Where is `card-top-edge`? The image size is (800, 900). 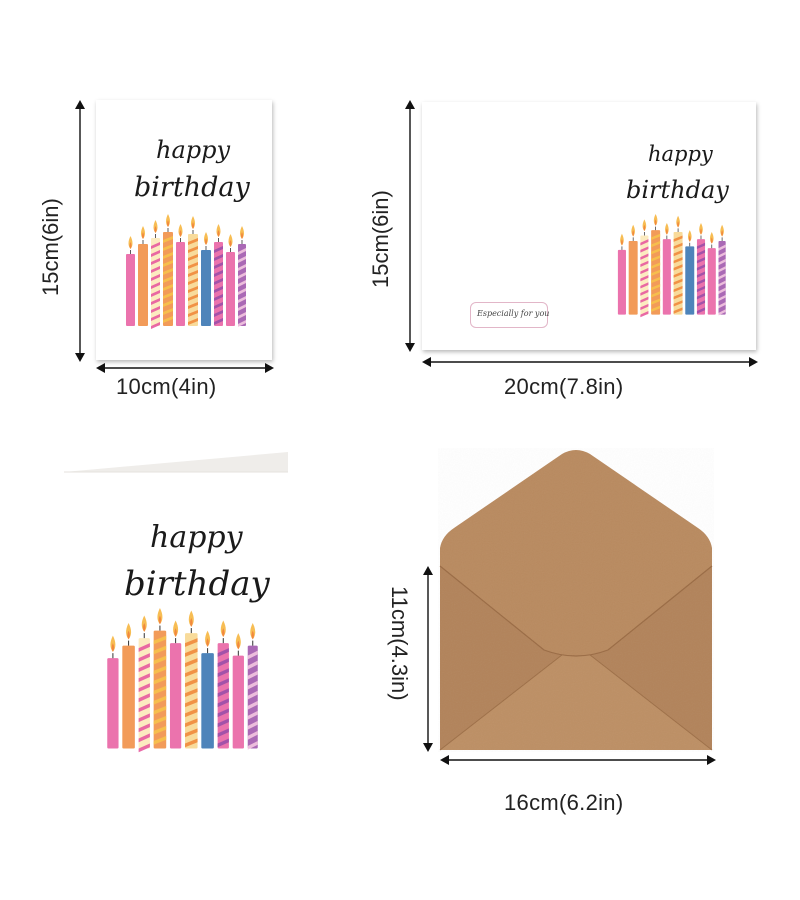
card-top-edge is located at coordinates (176, 462).